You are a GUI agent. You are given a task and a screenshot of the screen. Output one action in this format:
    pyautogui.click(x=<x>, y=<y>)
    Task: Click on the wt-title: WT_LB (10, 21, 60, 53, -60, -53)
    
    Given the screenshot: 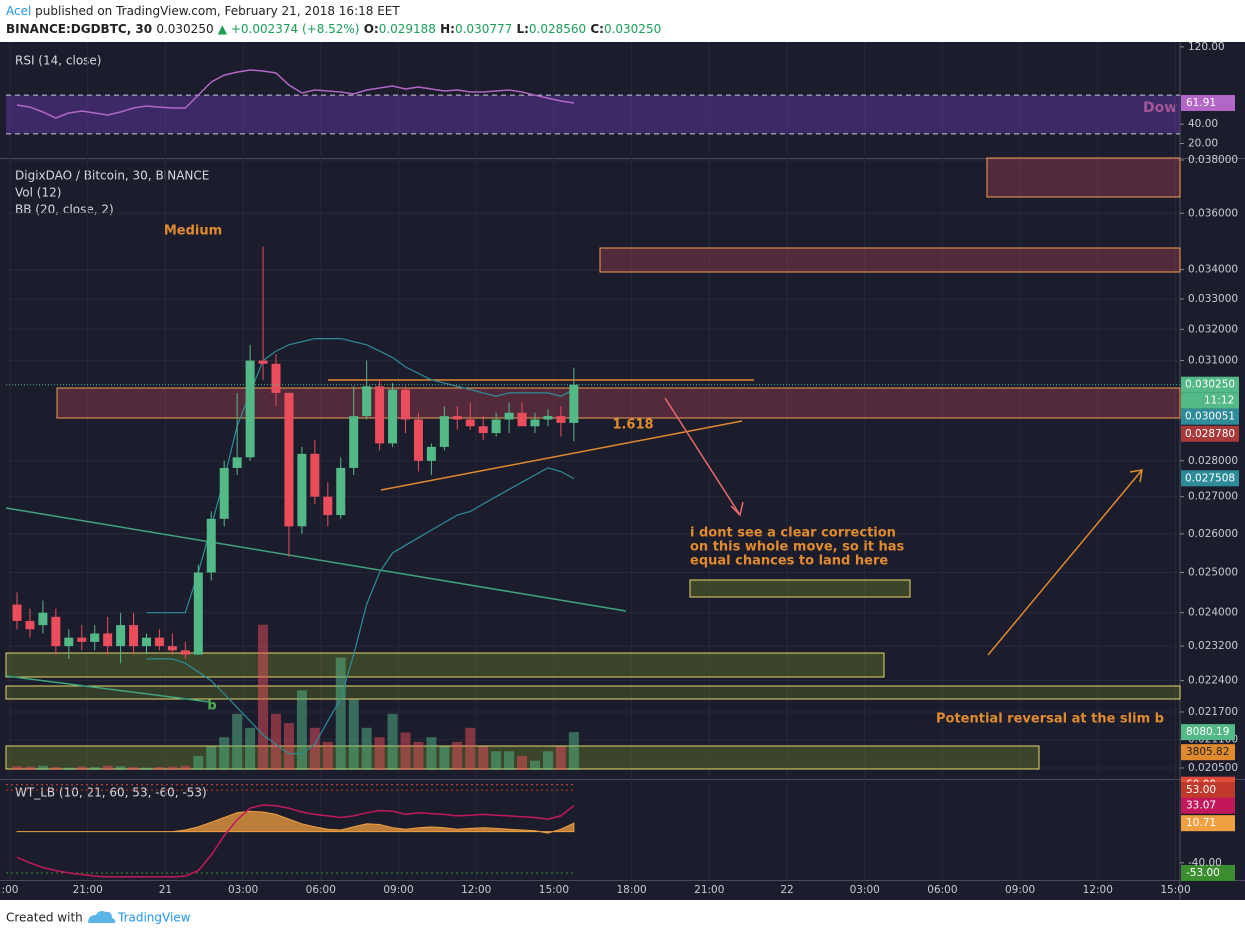 What is the action you would take?
    pyautogui.click(x=111, y=793)
    